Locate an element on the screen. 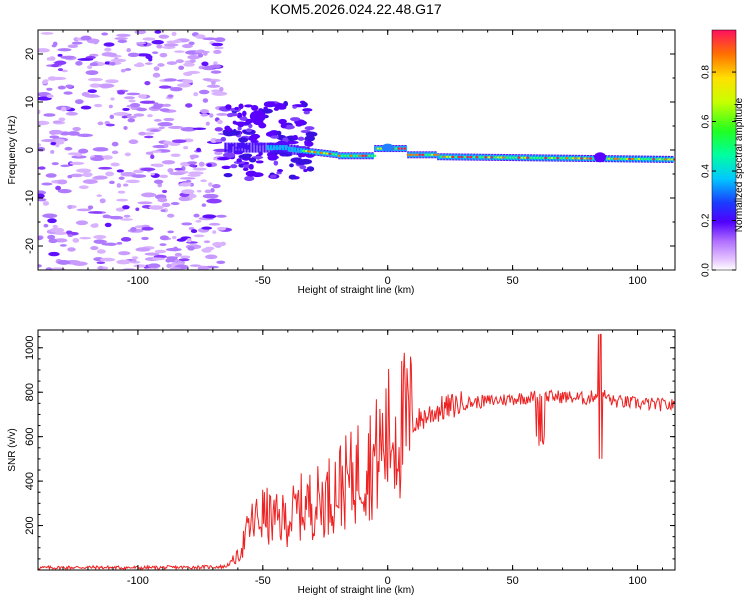 Image resolution: width=750 pixels, height=600 pixels. y-tick-label: 800 is located at coordinates (30, 392).